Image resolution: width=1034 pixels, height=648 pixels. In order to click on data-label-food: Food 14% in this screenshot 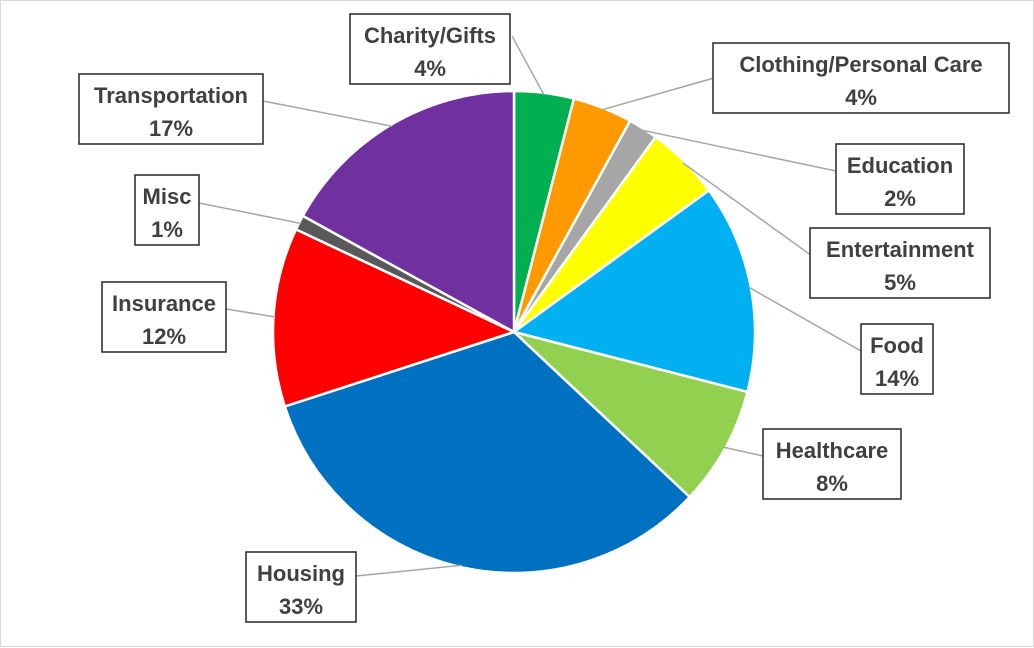, I will do `click(897, 359)`.